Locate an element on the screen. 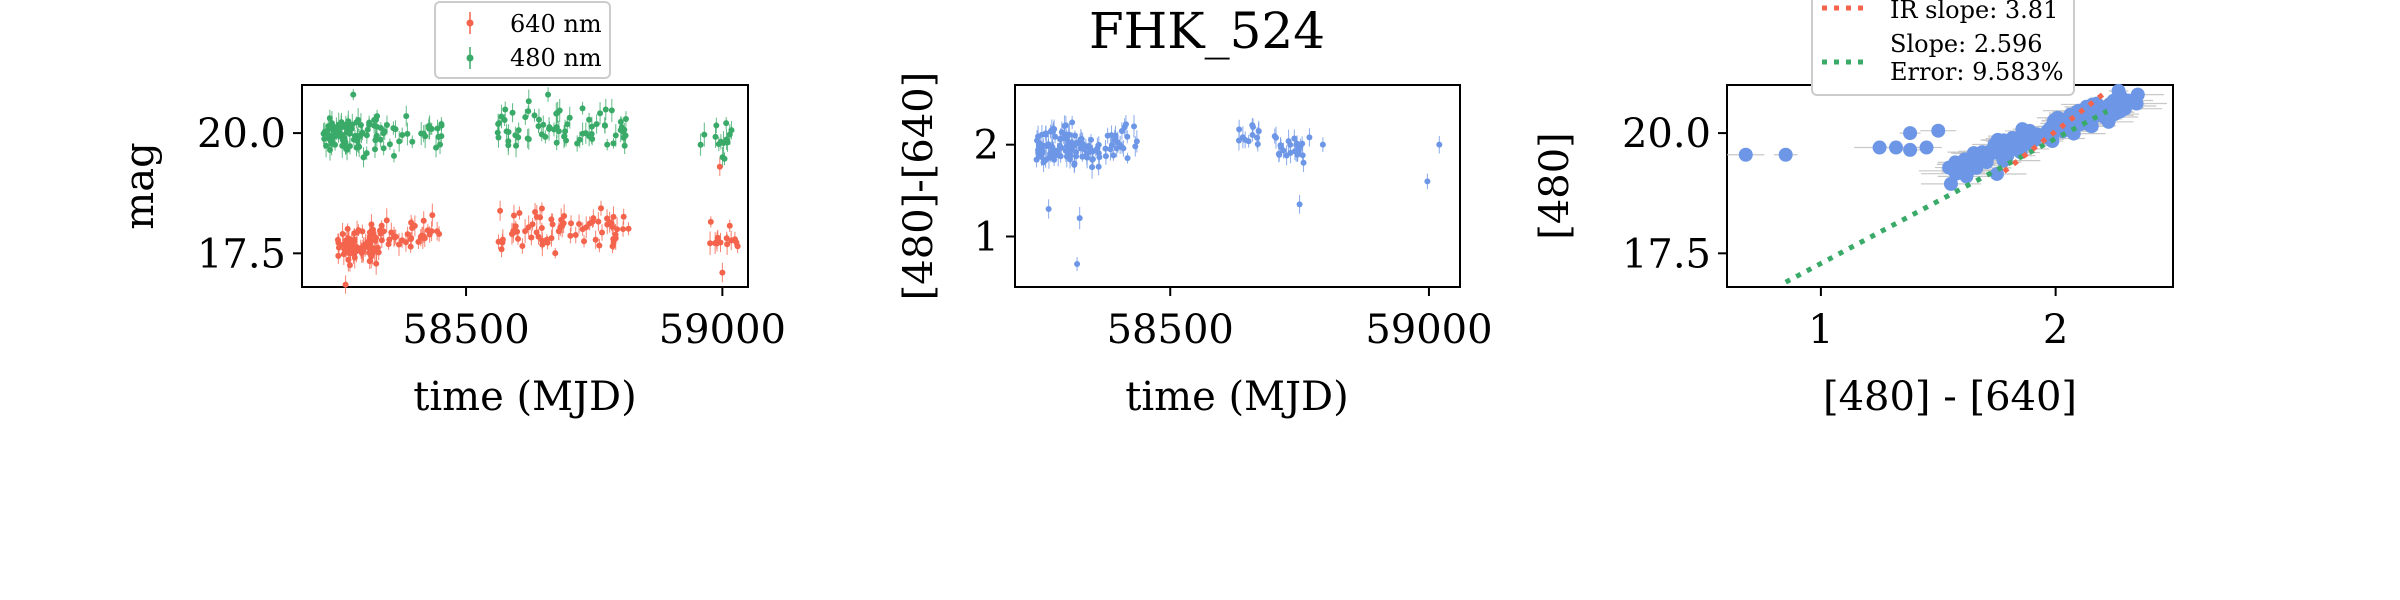 The image size is (2400, 600). legend-marker-480nm is located at coordinates (470, 58).